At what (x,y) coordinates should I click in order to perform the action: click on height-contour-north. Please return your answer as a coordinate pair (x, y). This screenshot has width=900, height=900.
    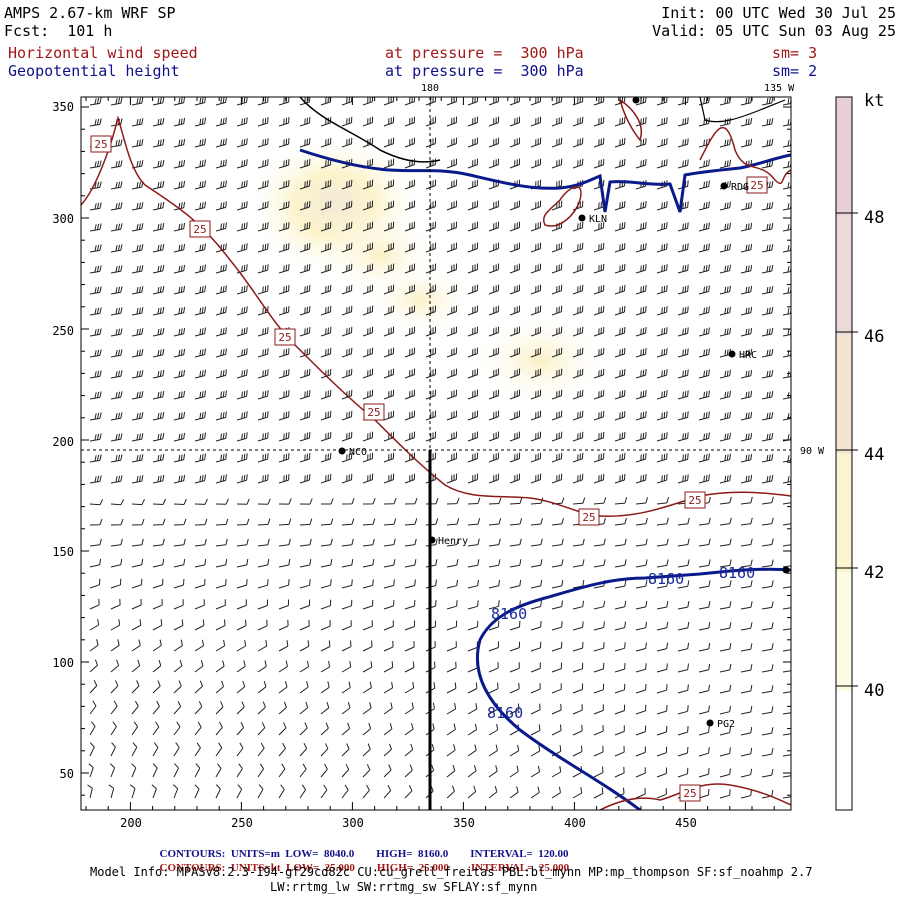
    Looking at the image, I should click on (545, 180).